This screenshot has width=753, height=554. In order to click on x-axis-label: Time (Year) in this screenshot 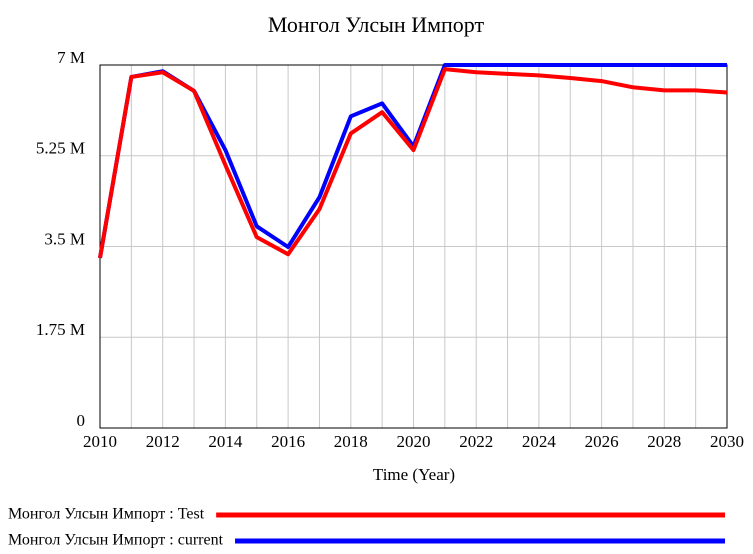, I will do `click(414, 474)`.